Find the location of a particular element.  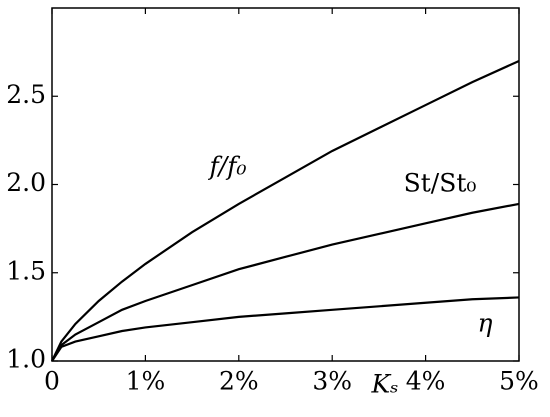

x-tick-label: 3% is located at coordinates (332, 381).